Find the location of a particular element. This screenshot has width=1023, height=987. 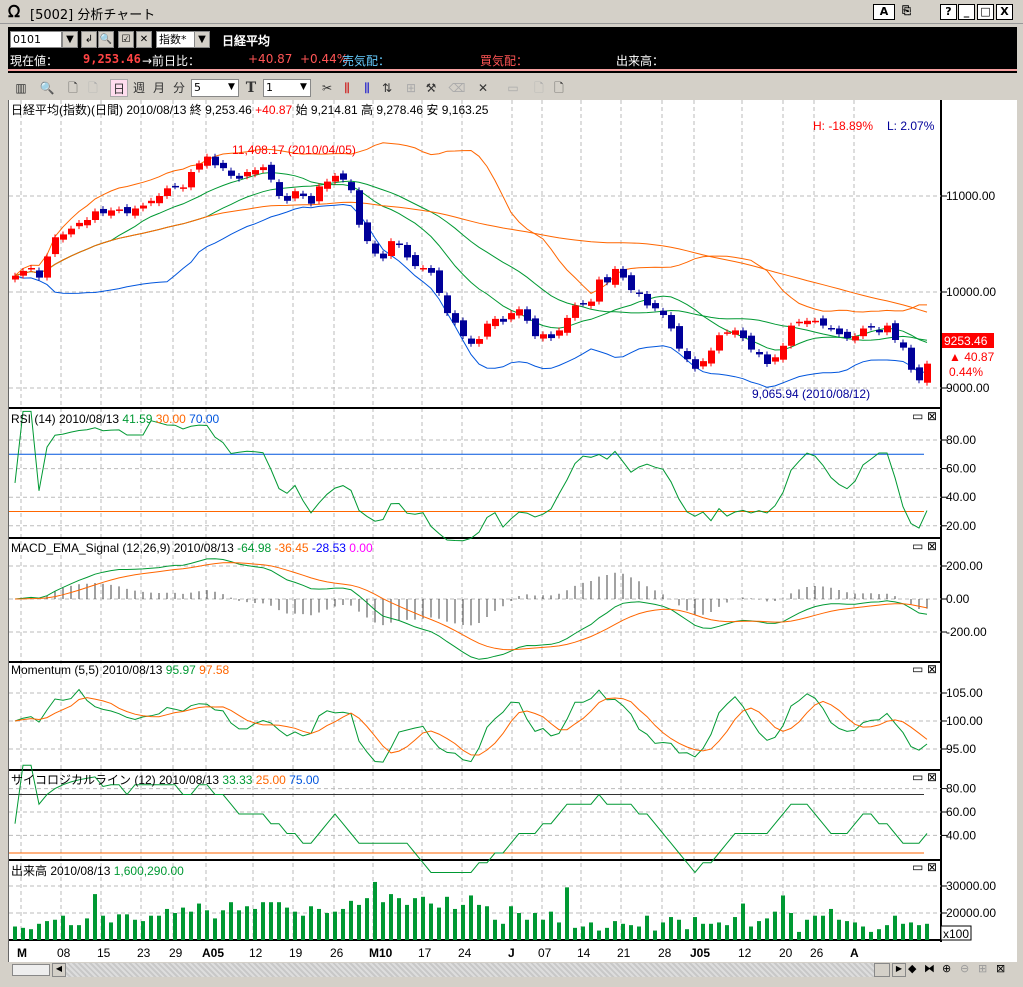

print-page-icon: 🗋 is located at coordinates (559, 88).